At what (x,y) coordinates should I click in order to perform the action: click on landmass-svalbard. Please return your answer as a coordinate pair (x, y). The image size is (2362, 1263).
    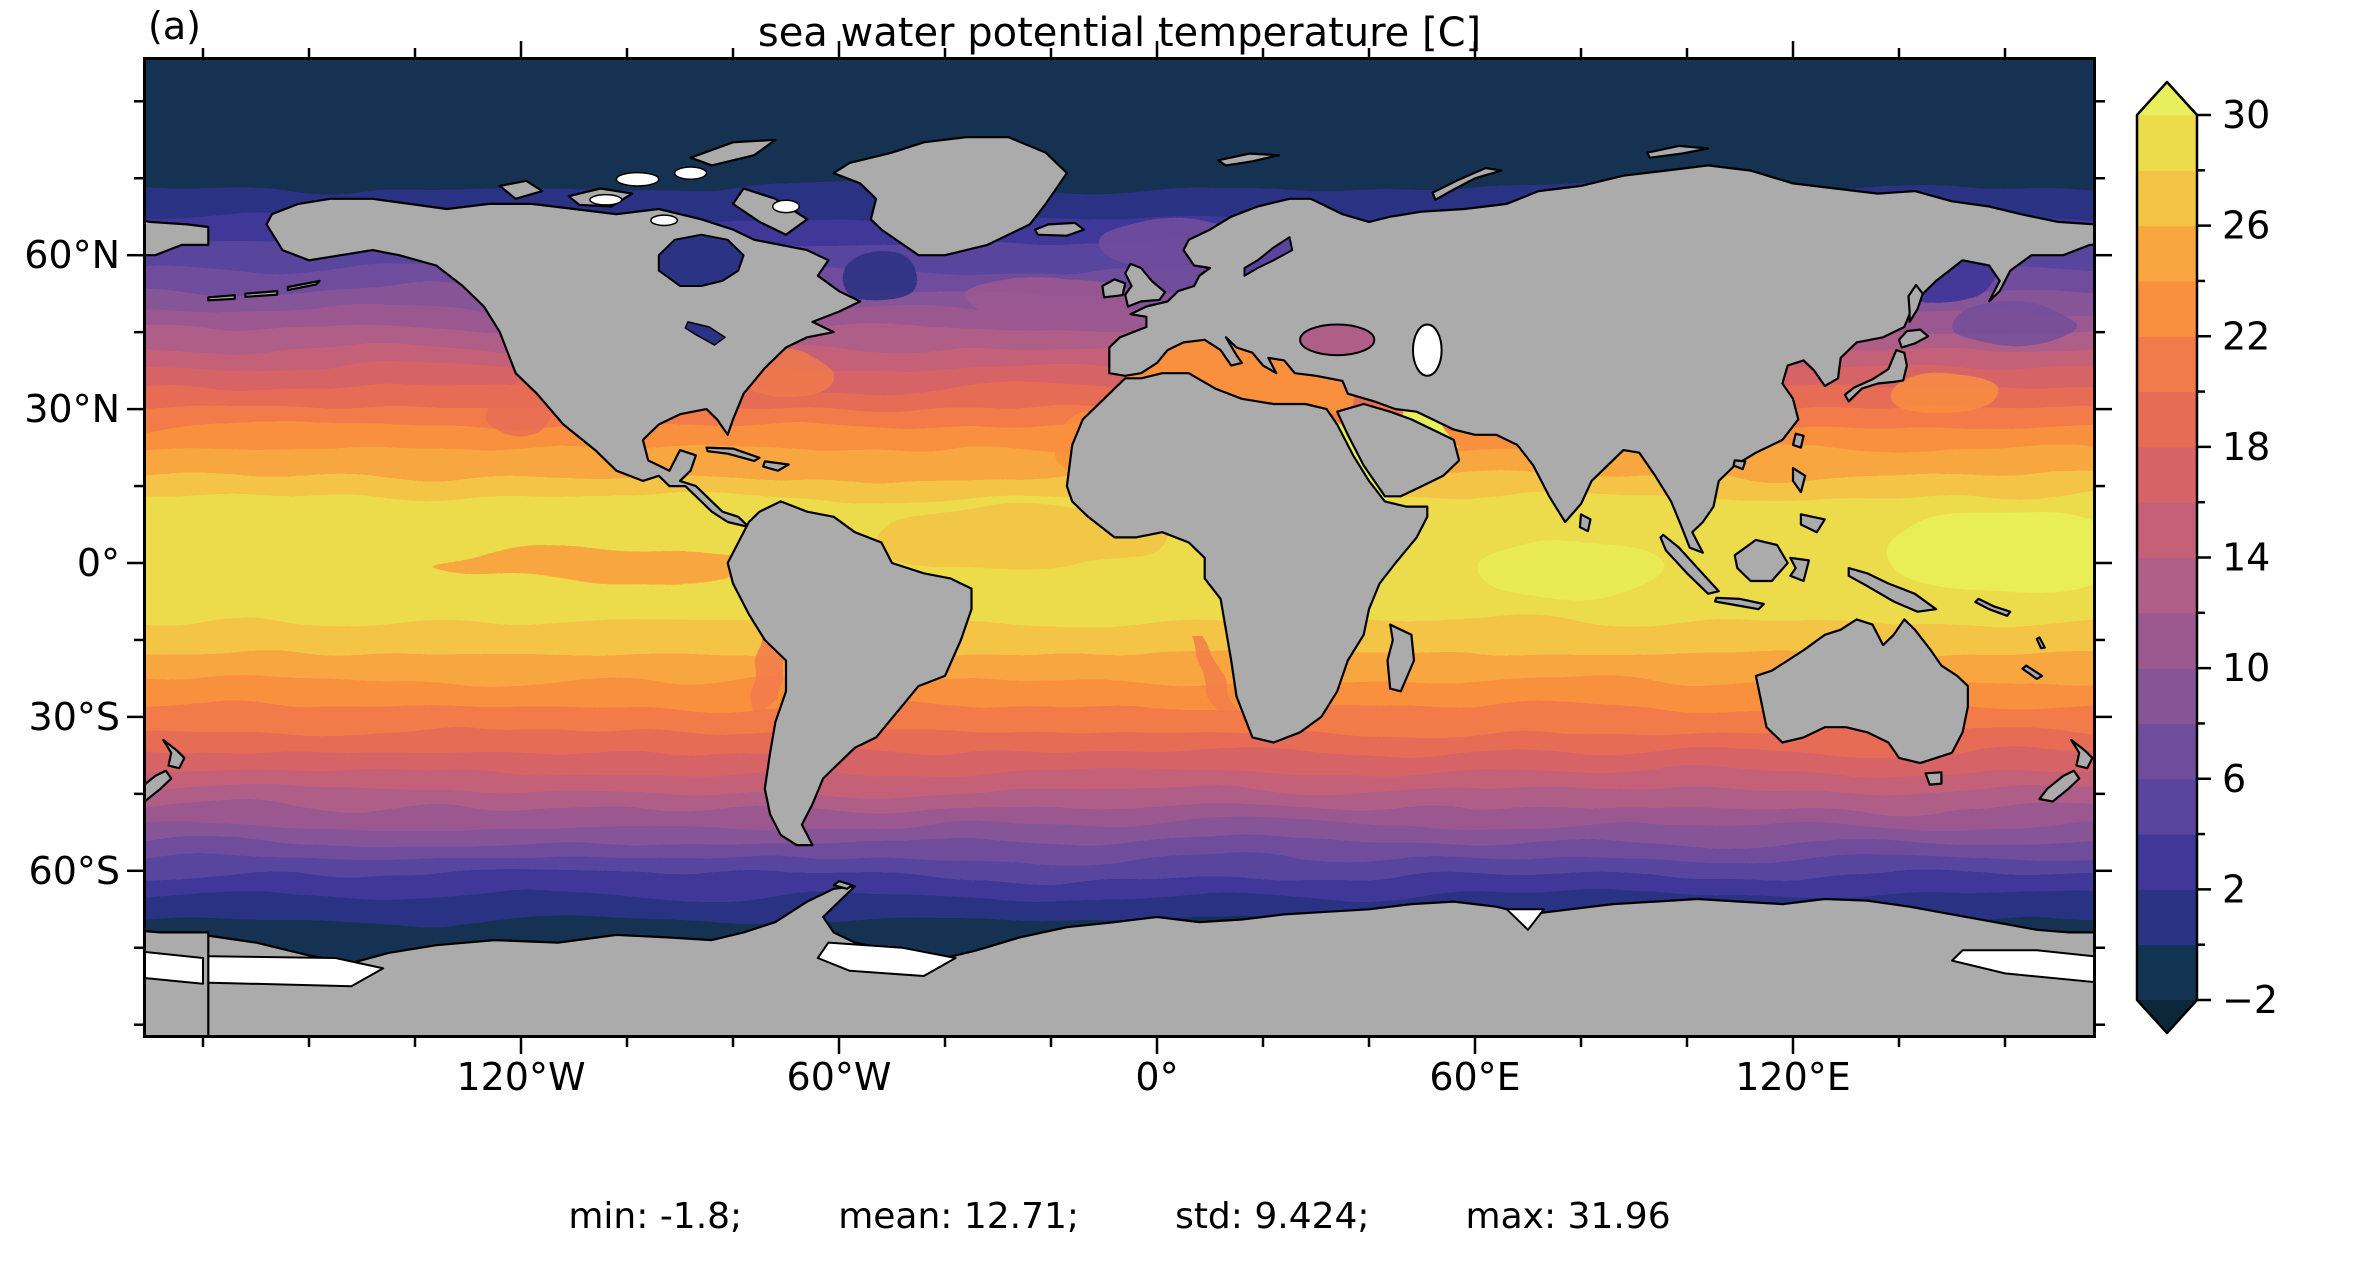
    Looking at the image, I should click on (1248, 159).